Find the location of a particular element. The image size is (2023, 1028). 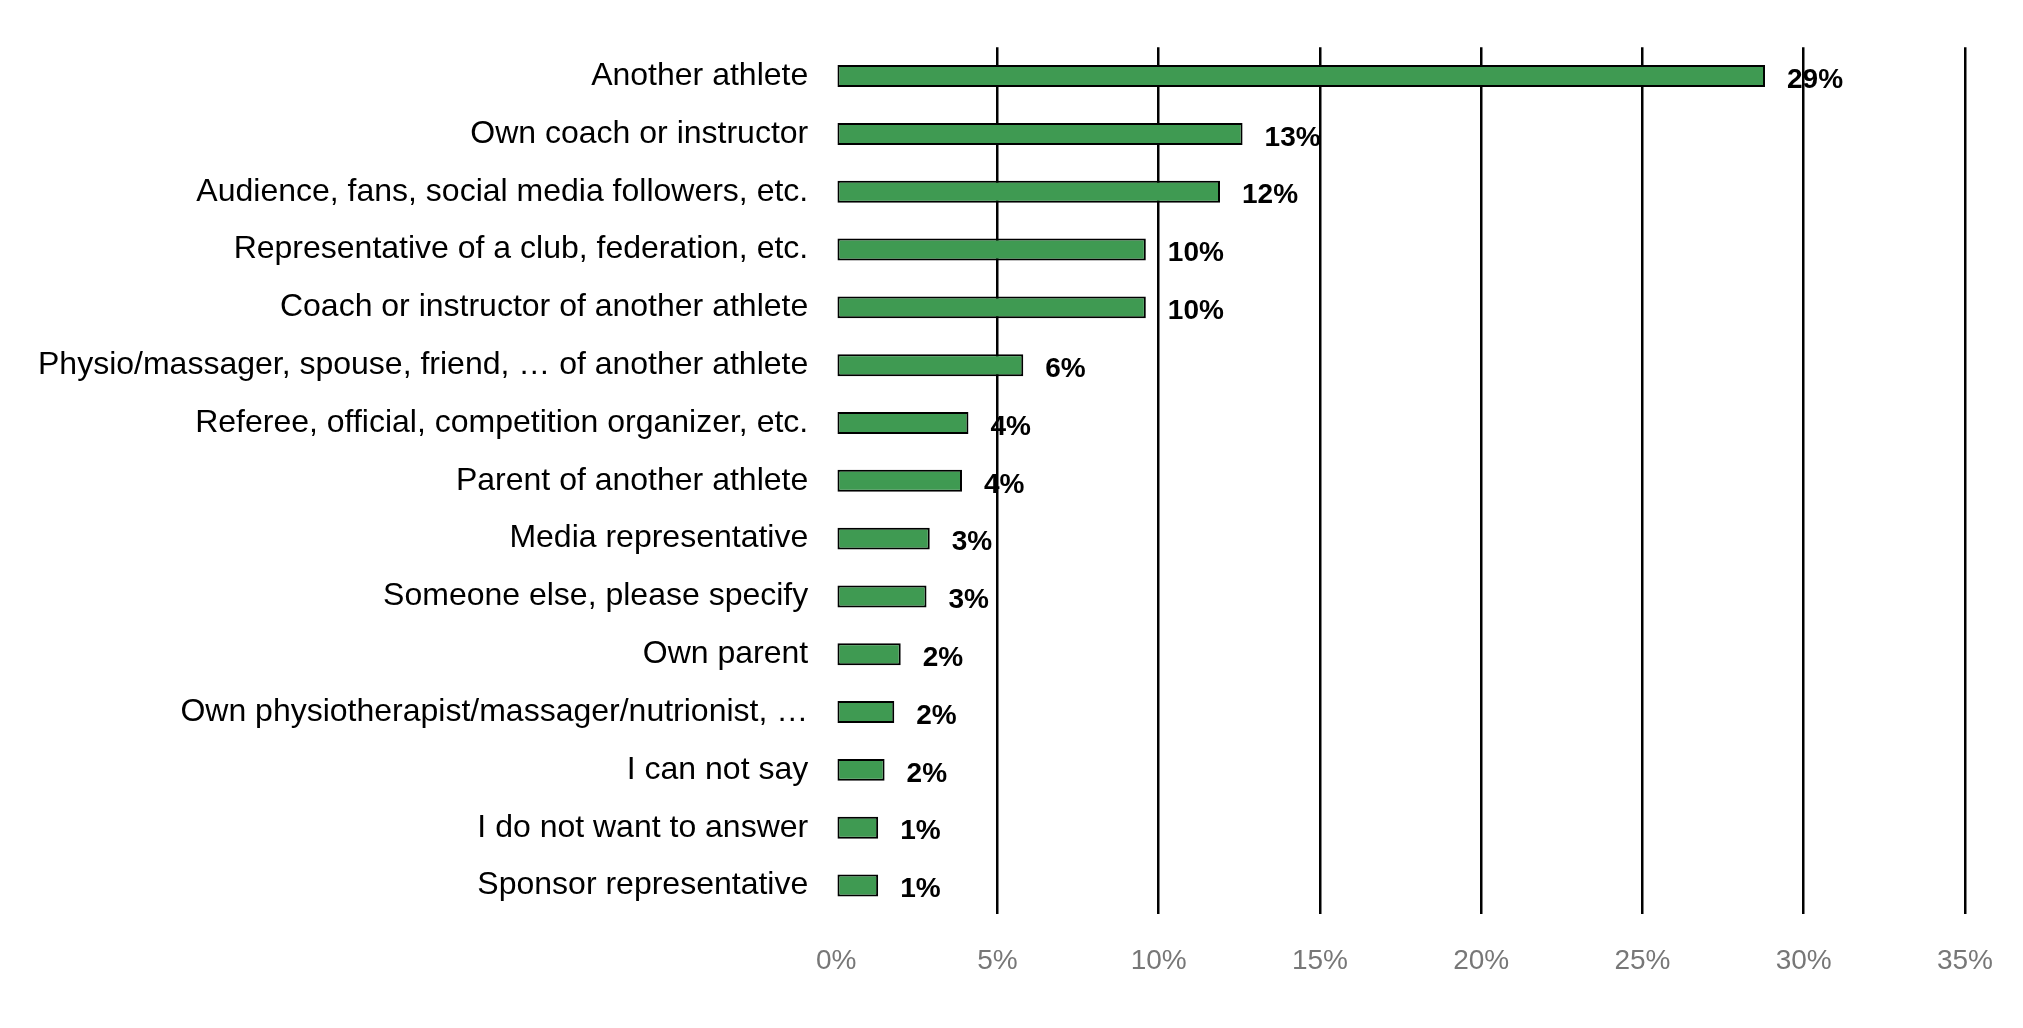

x-tick-label: 0% is located at coordinates (836, 959).